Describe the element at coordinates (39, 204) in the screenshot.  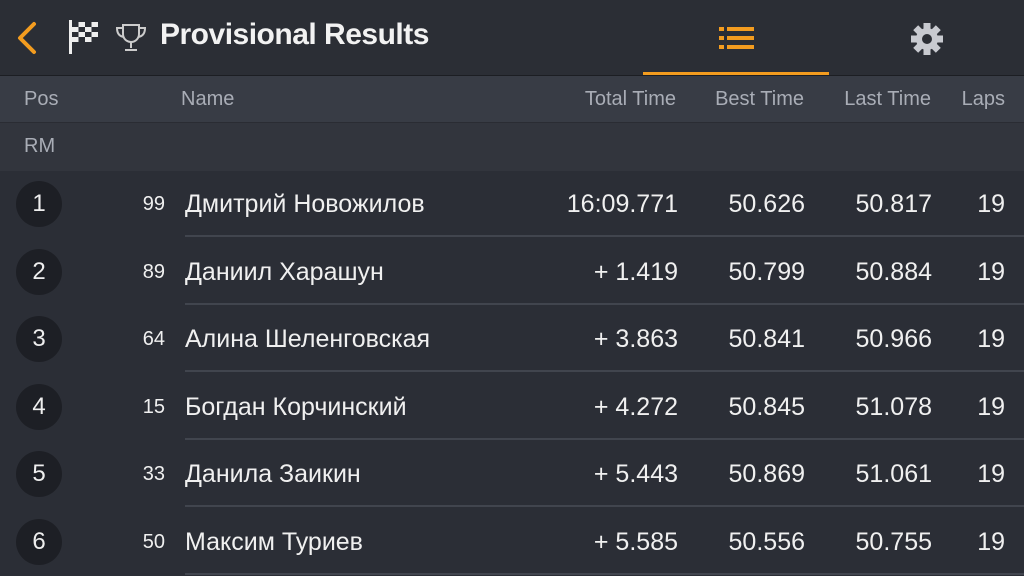
I see `position-badge: 1` at that location.